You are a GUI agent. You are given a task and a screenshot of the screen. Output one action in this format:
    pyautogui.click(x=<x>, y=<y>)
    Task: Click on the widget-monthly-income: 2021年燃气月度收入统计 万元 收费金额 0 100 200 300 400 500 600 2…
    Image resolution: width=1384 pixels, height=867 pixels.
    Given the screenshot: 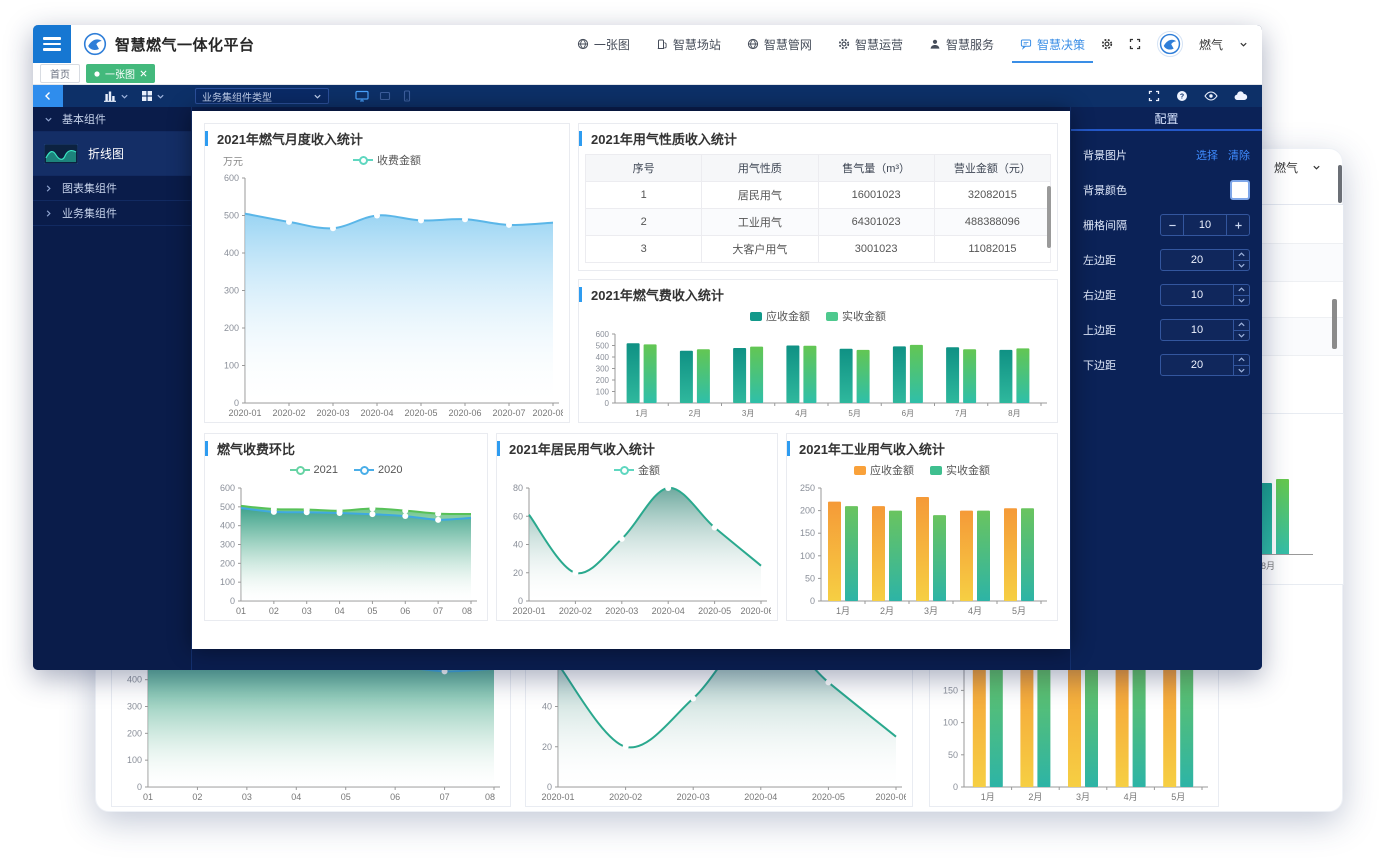 What is the action you would take?
    pyautogui.click(x=387, y=273)
    